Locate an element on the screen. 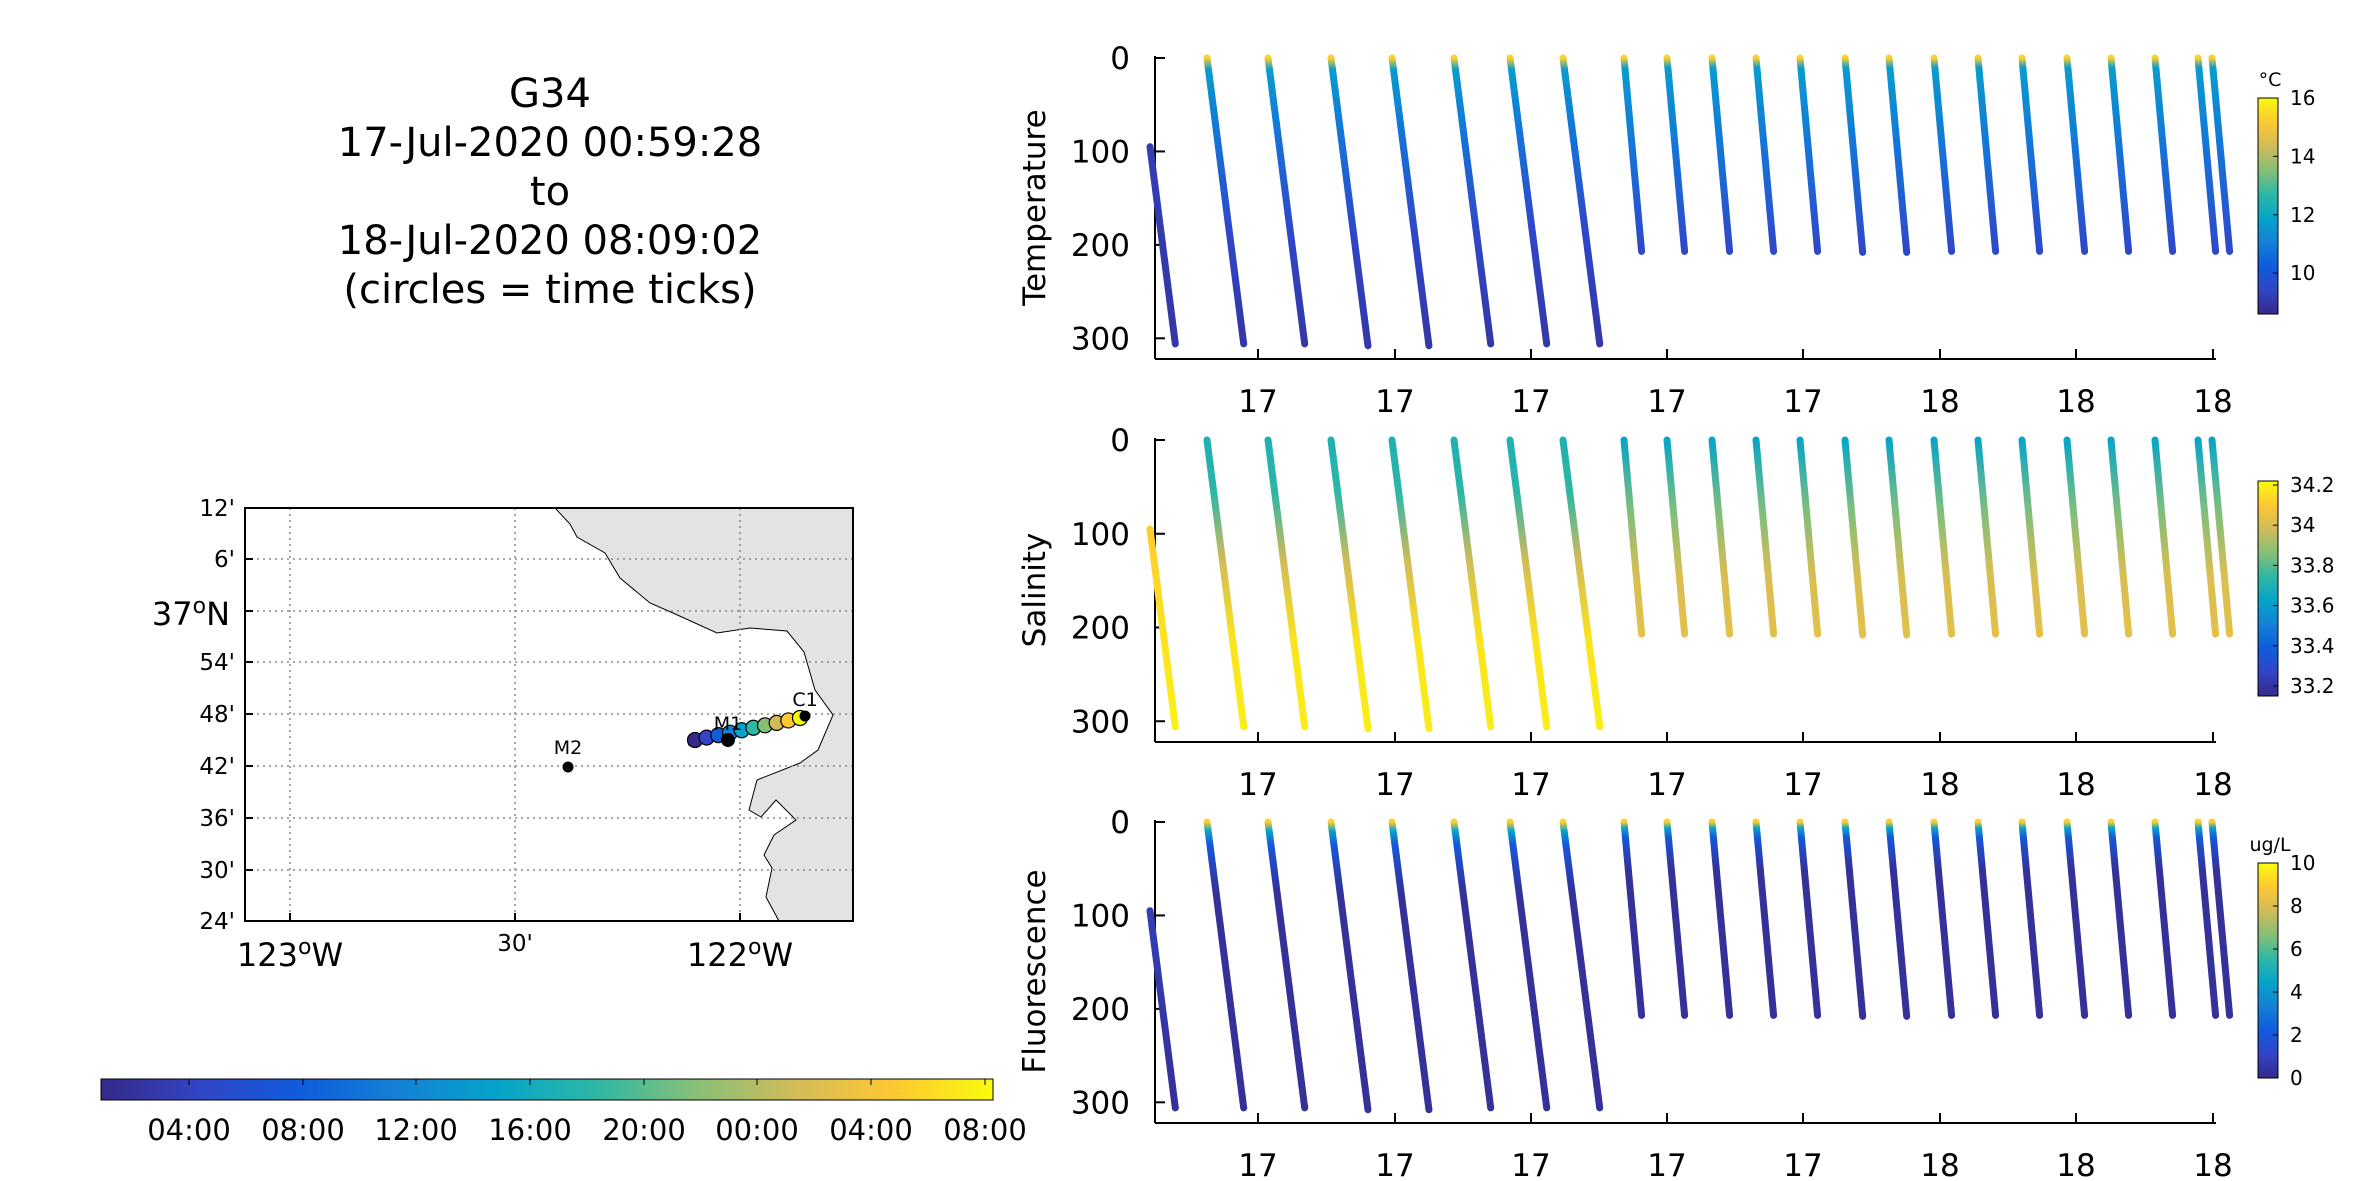 Image resolution: width=2362 pixels, height=1181 pixels. time-colorbar-tick-label: 00:00 is located at coordinates (757, 1130).